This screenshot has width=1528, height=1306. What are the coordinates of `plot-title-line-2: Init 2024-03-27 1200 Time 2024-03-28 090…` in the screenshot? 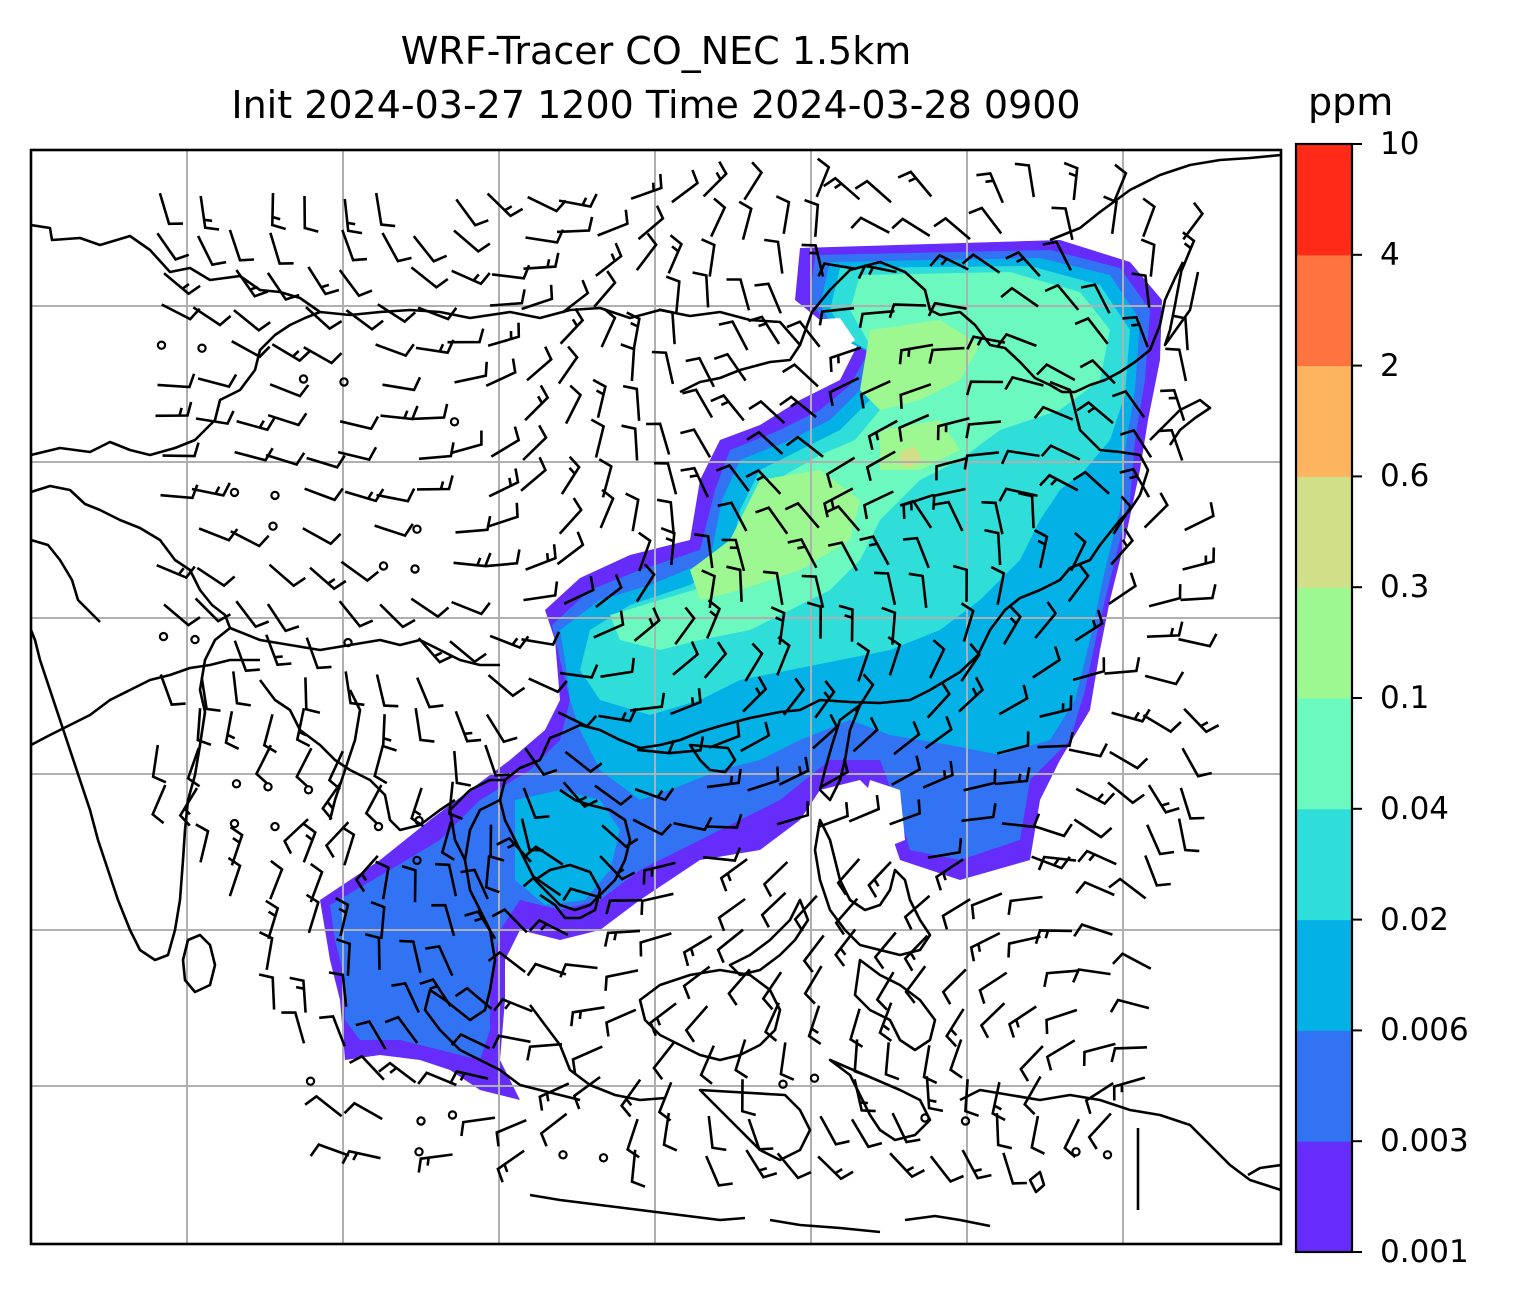 It's located at (656, 105).